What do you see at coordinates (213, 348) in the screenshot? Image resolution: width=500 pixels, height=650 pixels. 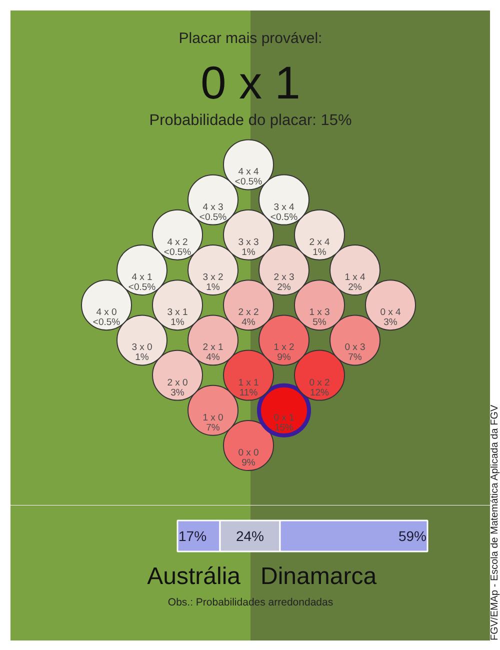 I see `category-label: 2 x 1` at bounding box center [213, 348].